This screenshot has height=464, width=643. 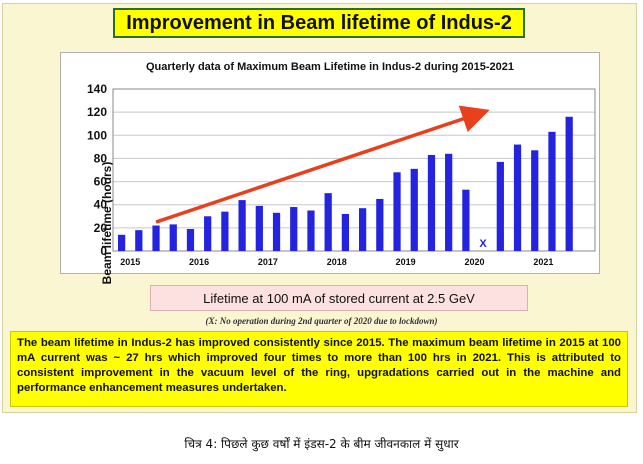 What do you see at coordinates (130, 262) in the screenshot?
I see `x-year-label: 2015` at bounding box center [130, 262].